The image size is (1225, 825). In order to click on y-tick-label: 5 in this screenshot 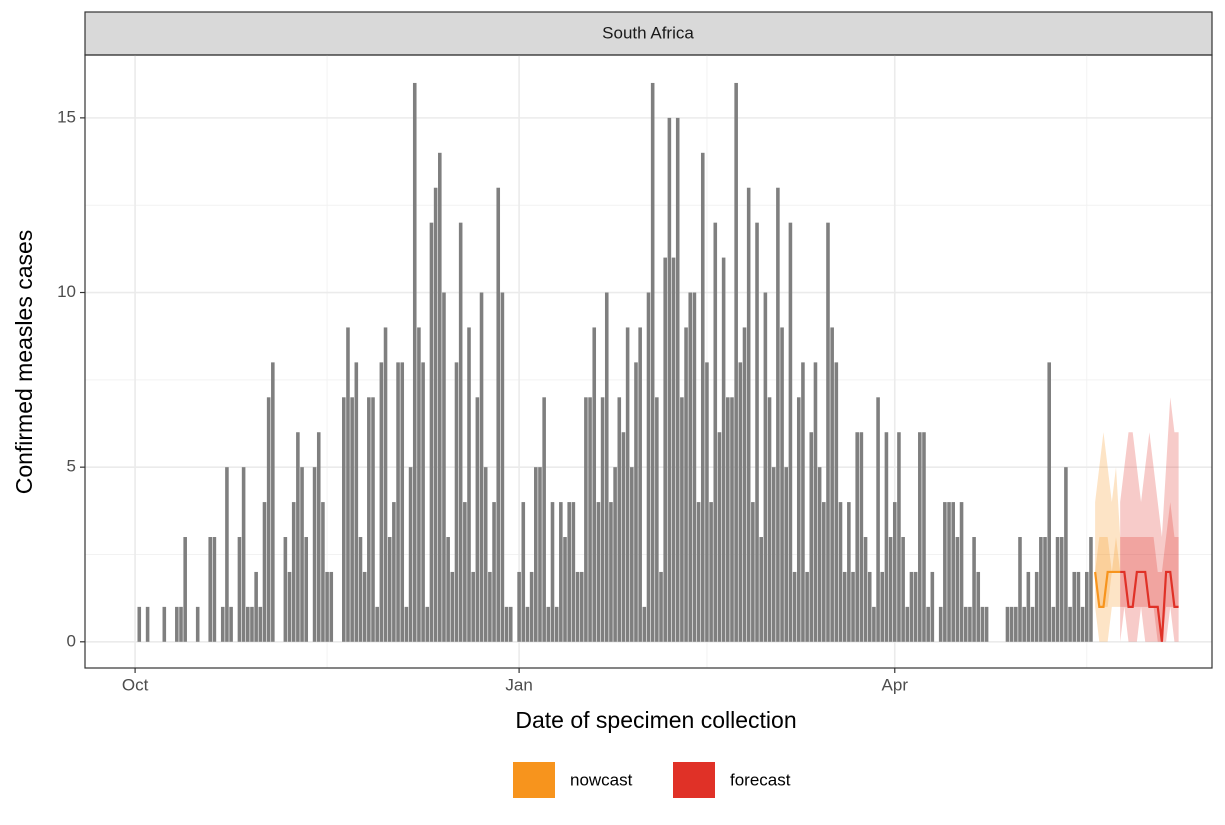, I will do `click(71, 466)`.